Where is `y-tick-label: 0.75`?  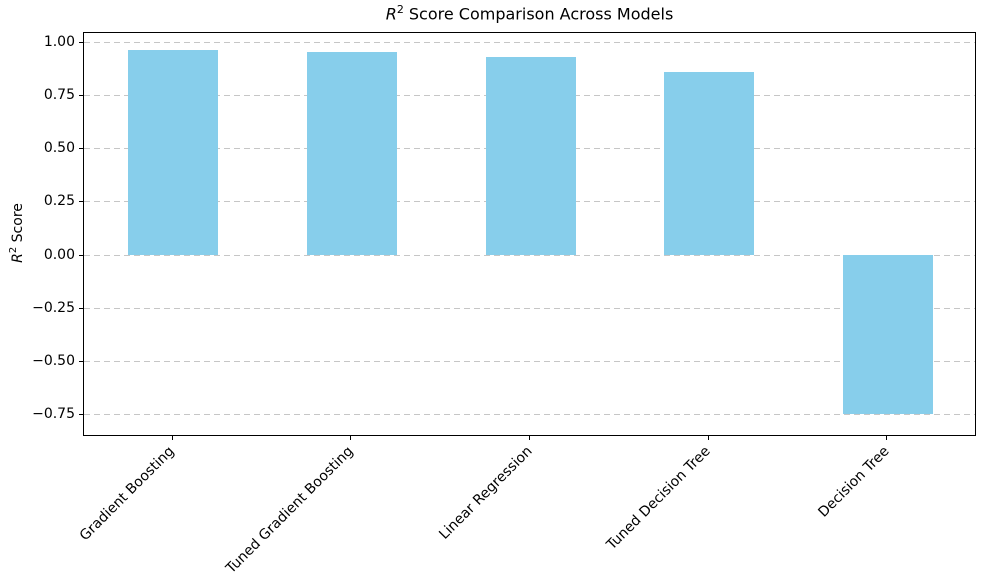 y-tick-label: 0.75 is located at coordinates (59, 95).